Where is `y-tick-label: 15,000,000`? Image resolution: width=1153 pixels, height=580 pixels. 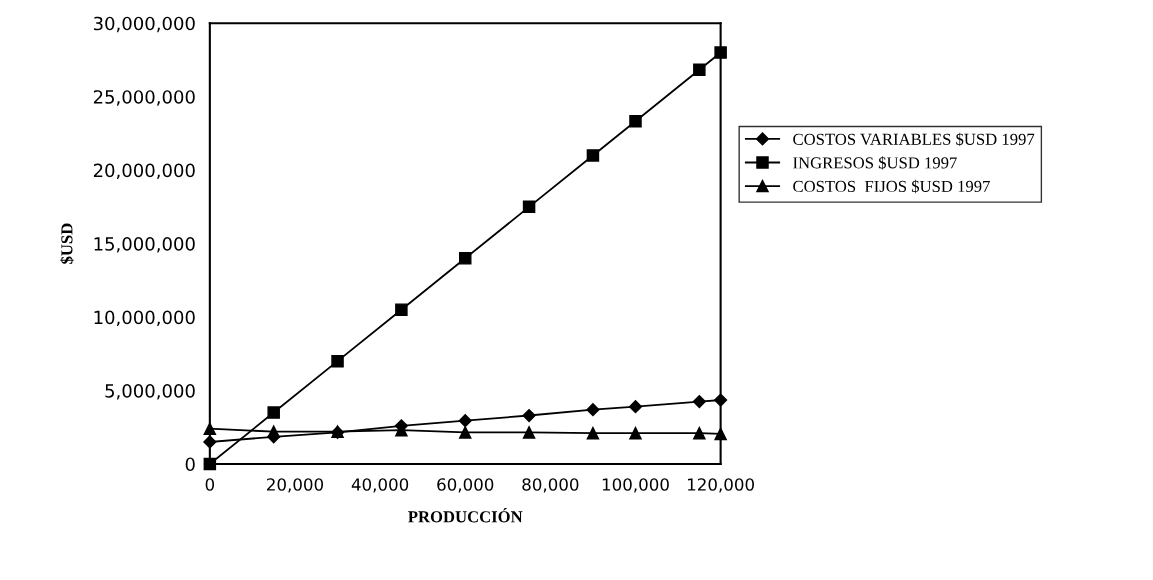
y-tick-label: 15,000,000 is located at coordinates (144, 245).